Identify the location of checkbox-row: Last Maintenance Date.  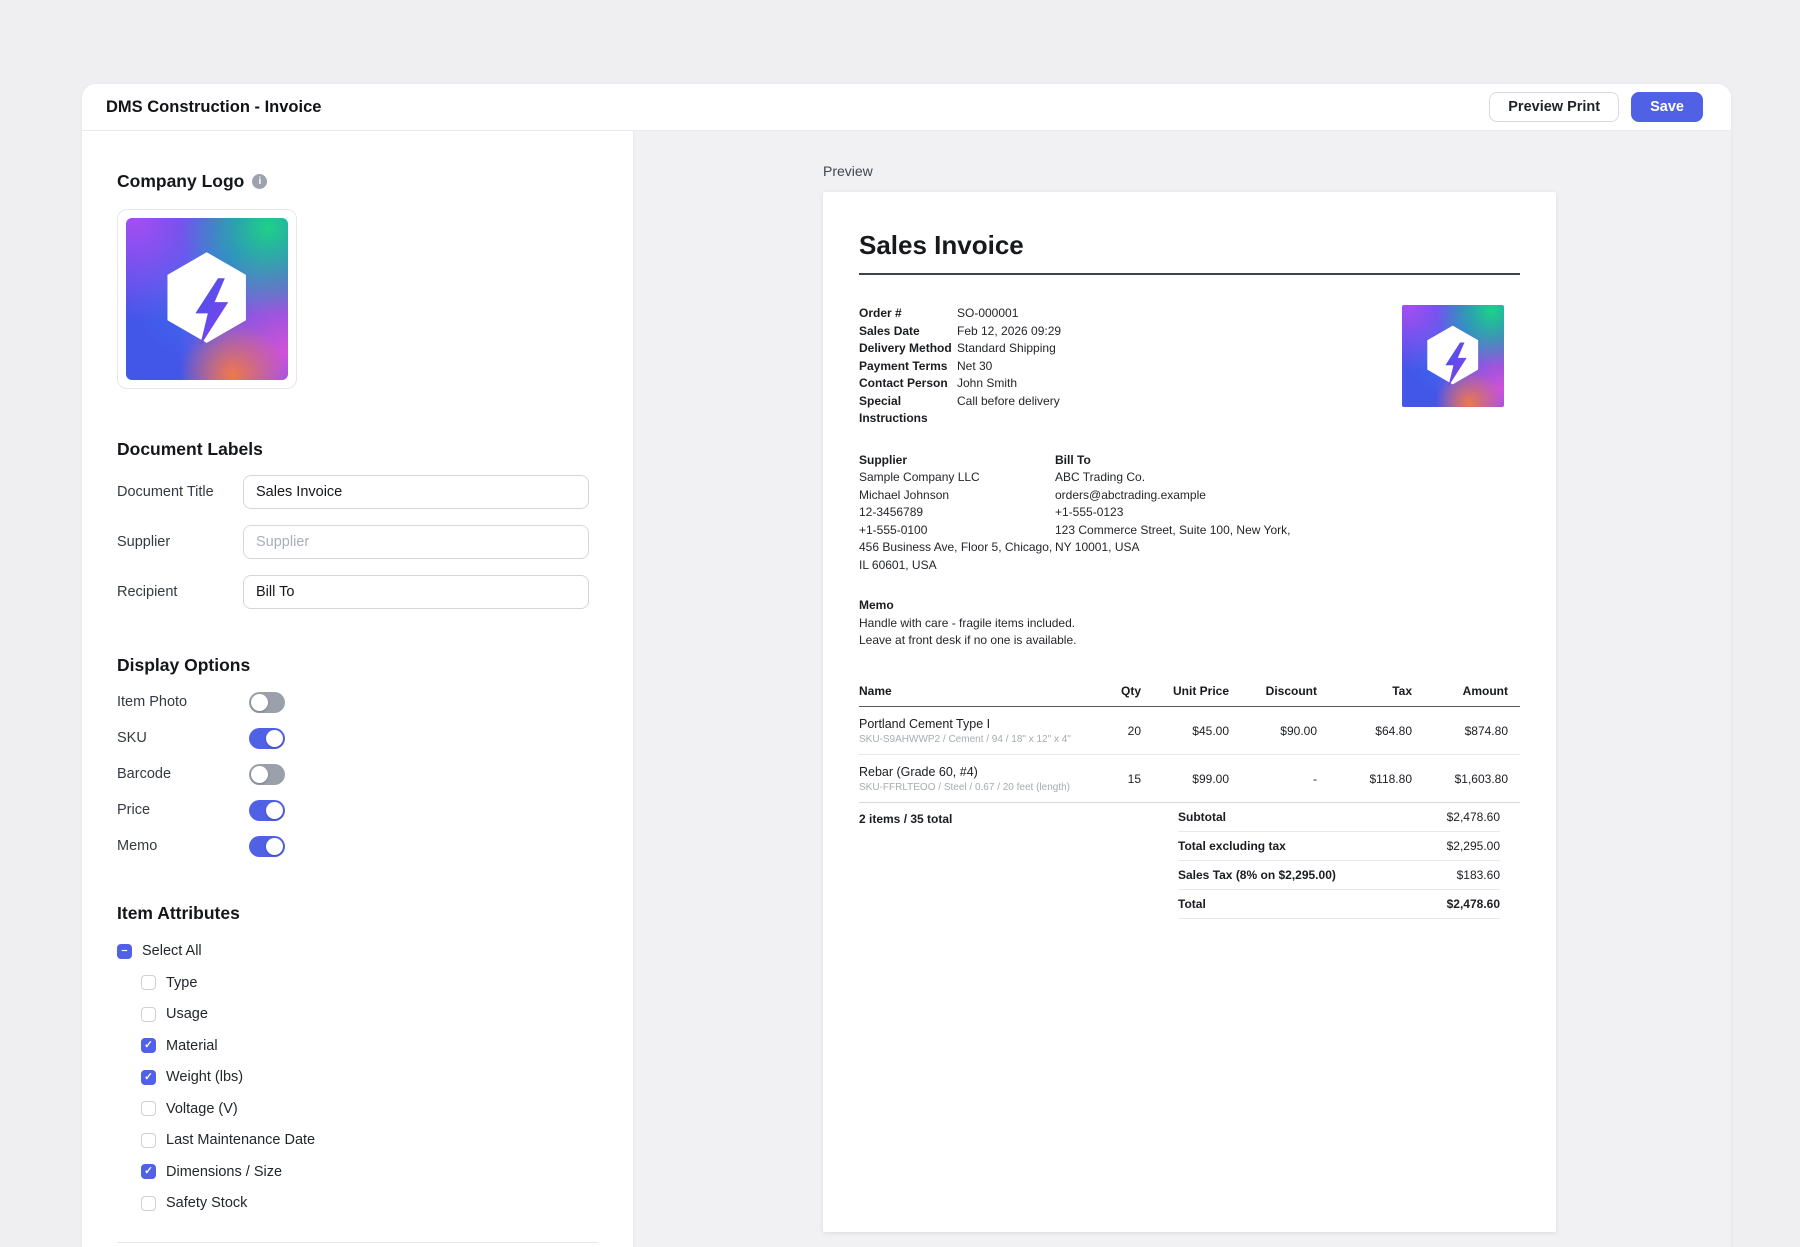
(357, 1140).